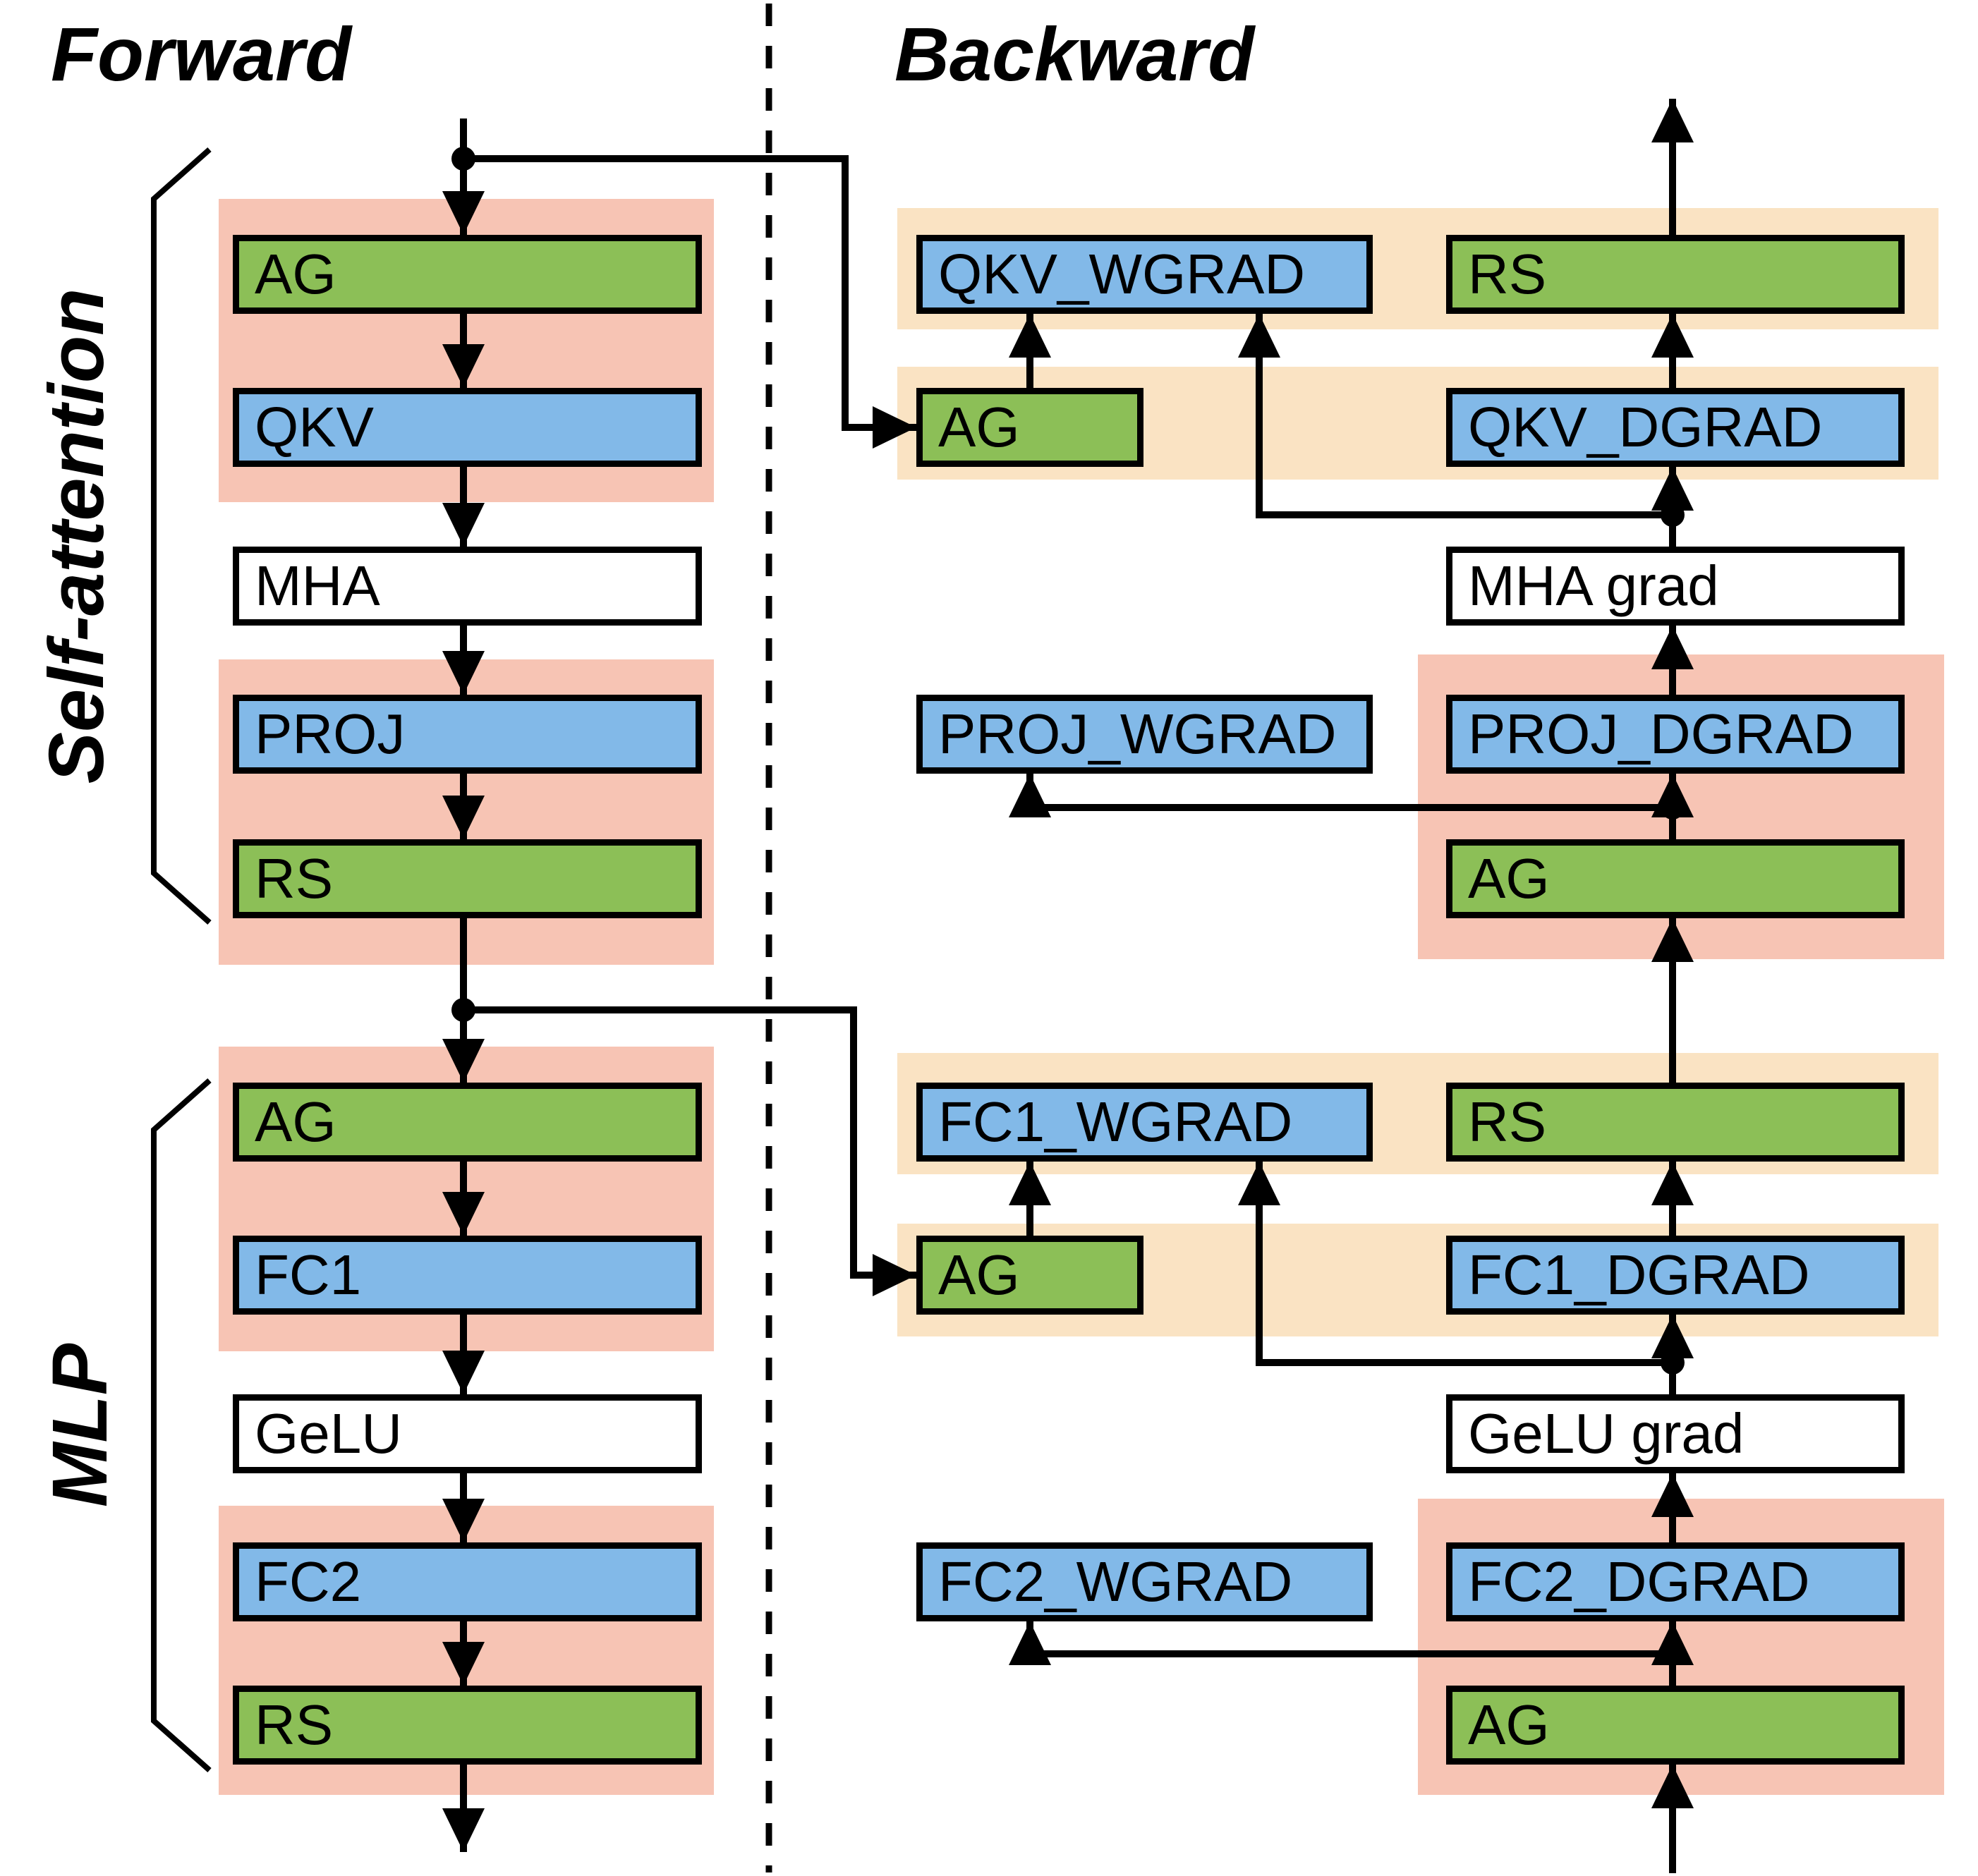 Image resolution: width=1978 pixels, height=1876 pixels. Describe the element at coordinates (1675, 1581) in the screenshot. I see `node-backward-fc2-dgrad: FC2_DGRAD` at that location.